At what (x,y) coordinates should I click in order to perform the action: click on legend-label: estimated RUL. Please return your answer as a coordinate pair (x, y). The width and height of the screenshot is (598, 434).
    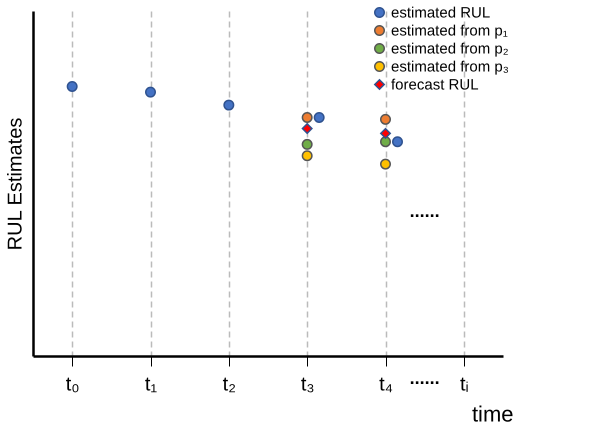
    Looking at the image, I should click on (440, 13).